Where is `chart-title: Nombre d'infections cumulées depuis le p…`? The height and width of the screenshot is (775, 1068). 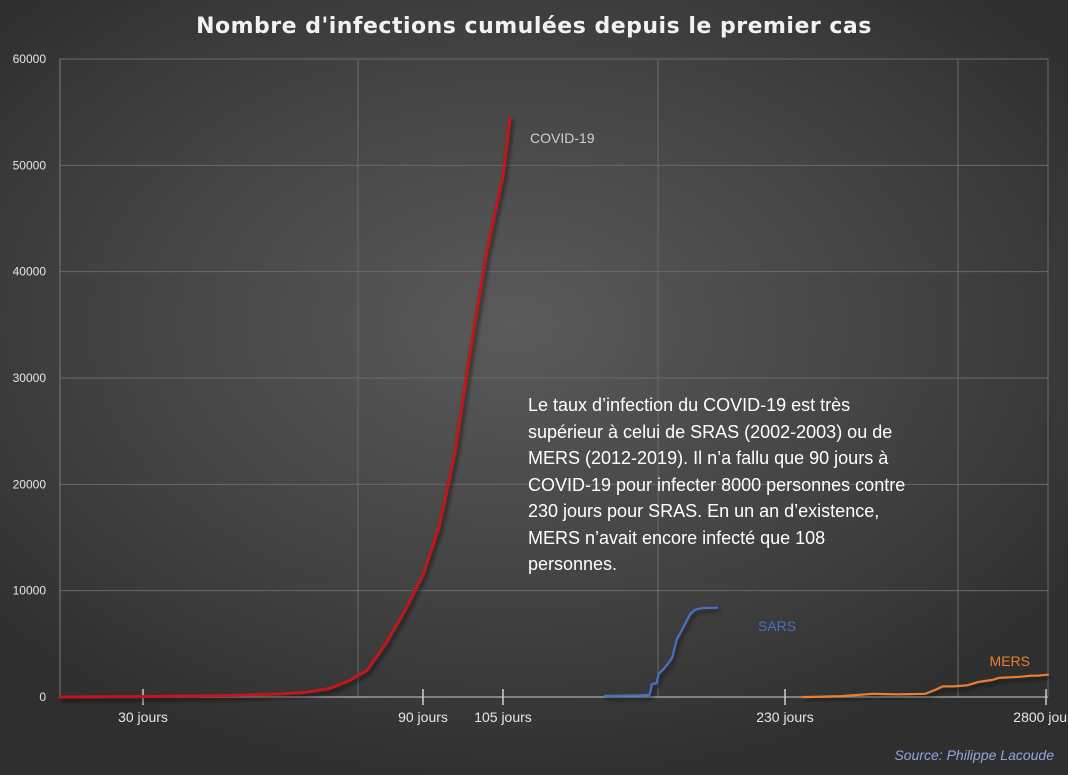
chart-title: Nombre d'infections cumulées depuis le p… is located at coordinates (534, 26).